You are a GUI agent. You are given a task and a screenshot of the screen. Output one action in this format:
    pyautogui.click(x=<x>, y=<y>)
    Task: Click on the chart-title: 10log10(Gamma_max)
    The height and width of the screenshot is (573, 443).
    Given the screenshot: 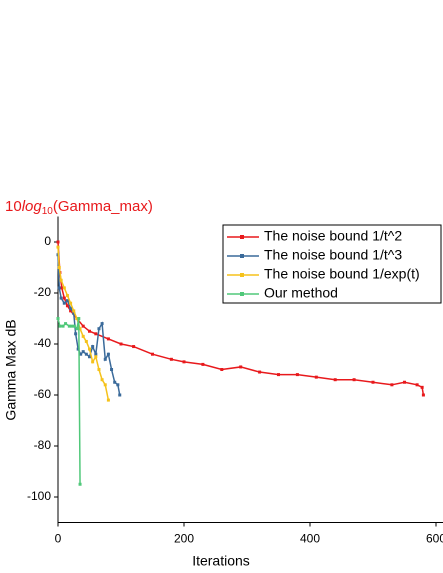 What is the action you would take?
    pyautogui.click(x=79, y=207)
    